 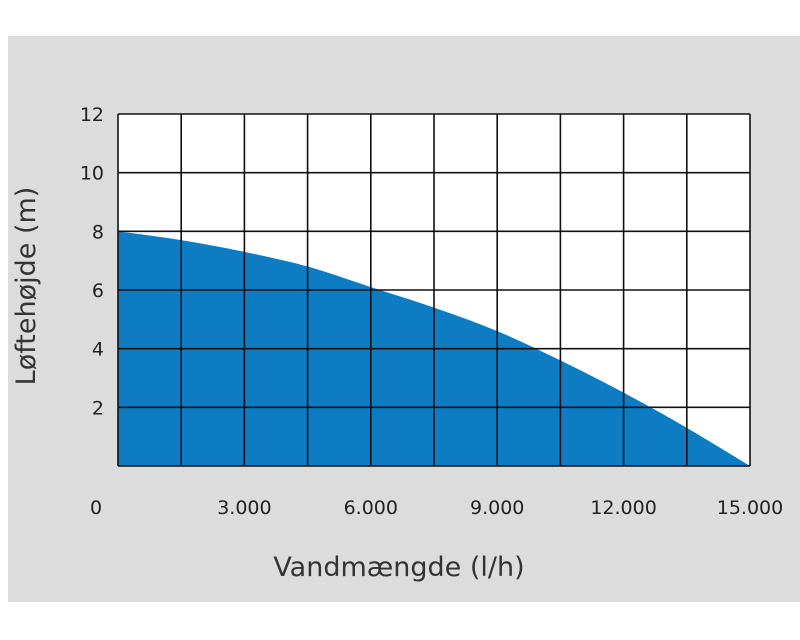 What do you see at coordinates (92, 174) in the screenshot?
I see `y-tick-label: 10` at bounding box center [92, 174].